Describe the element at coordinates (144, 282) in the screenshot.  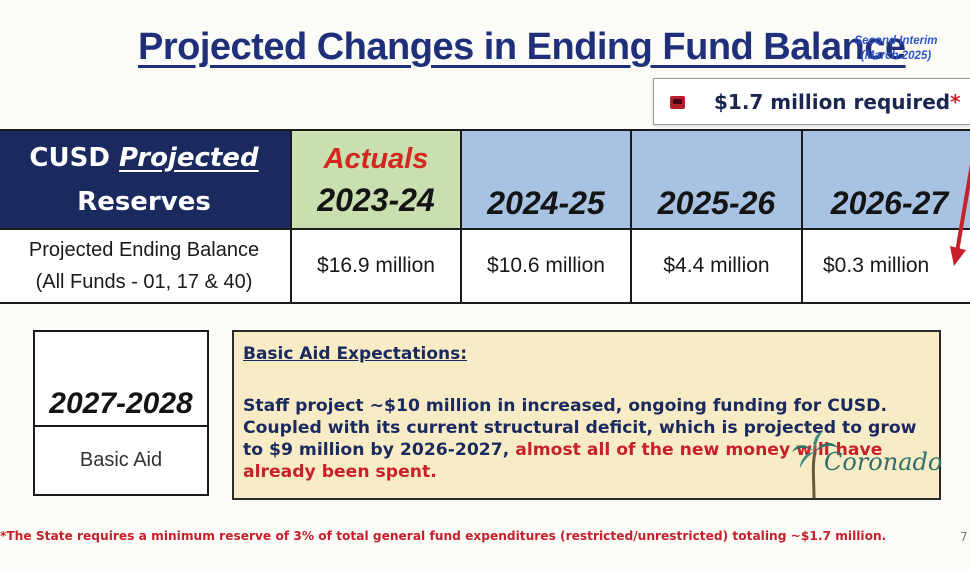
I see `row-label-line-2: (All Funds - 01, 17 & 40)` at that location.